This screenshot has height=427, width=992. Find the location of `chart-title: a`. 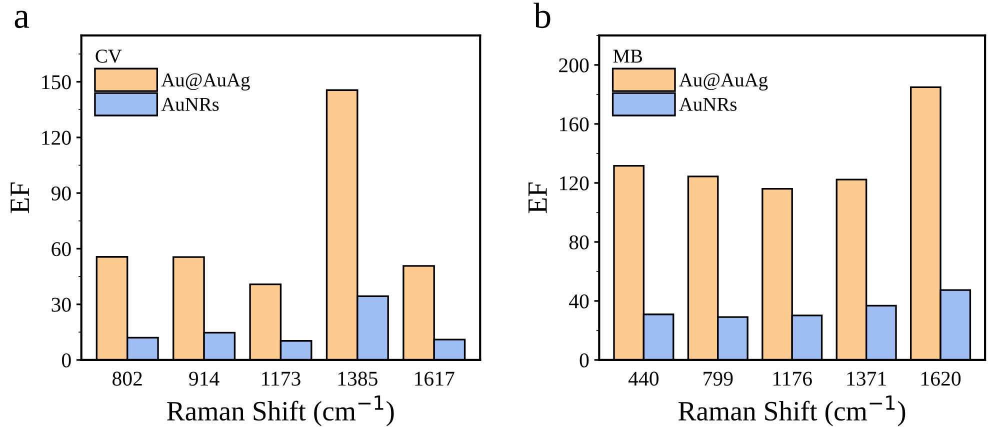

chart-title: a is located at coordinates (22, 19).